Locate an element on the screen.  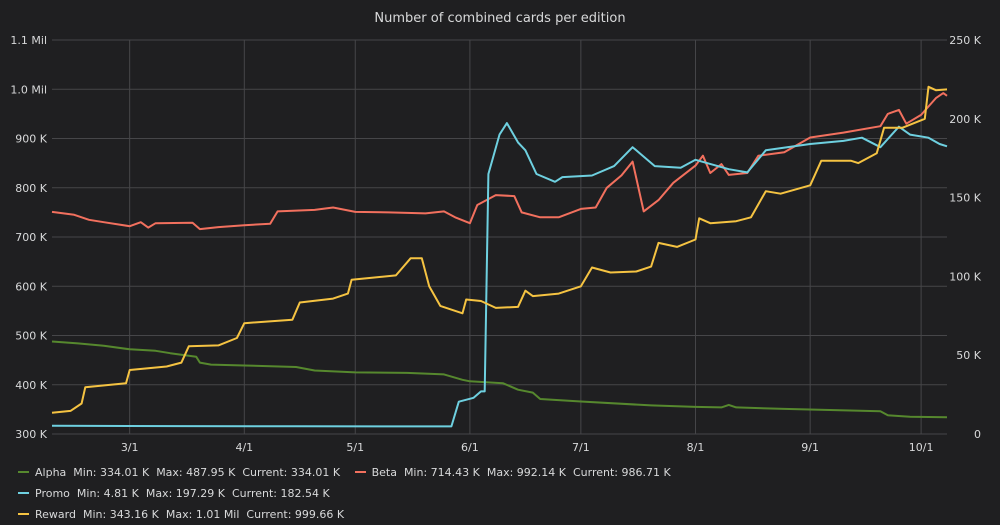
x-tick-label: 7/1 is located at coordinates (581, 447).